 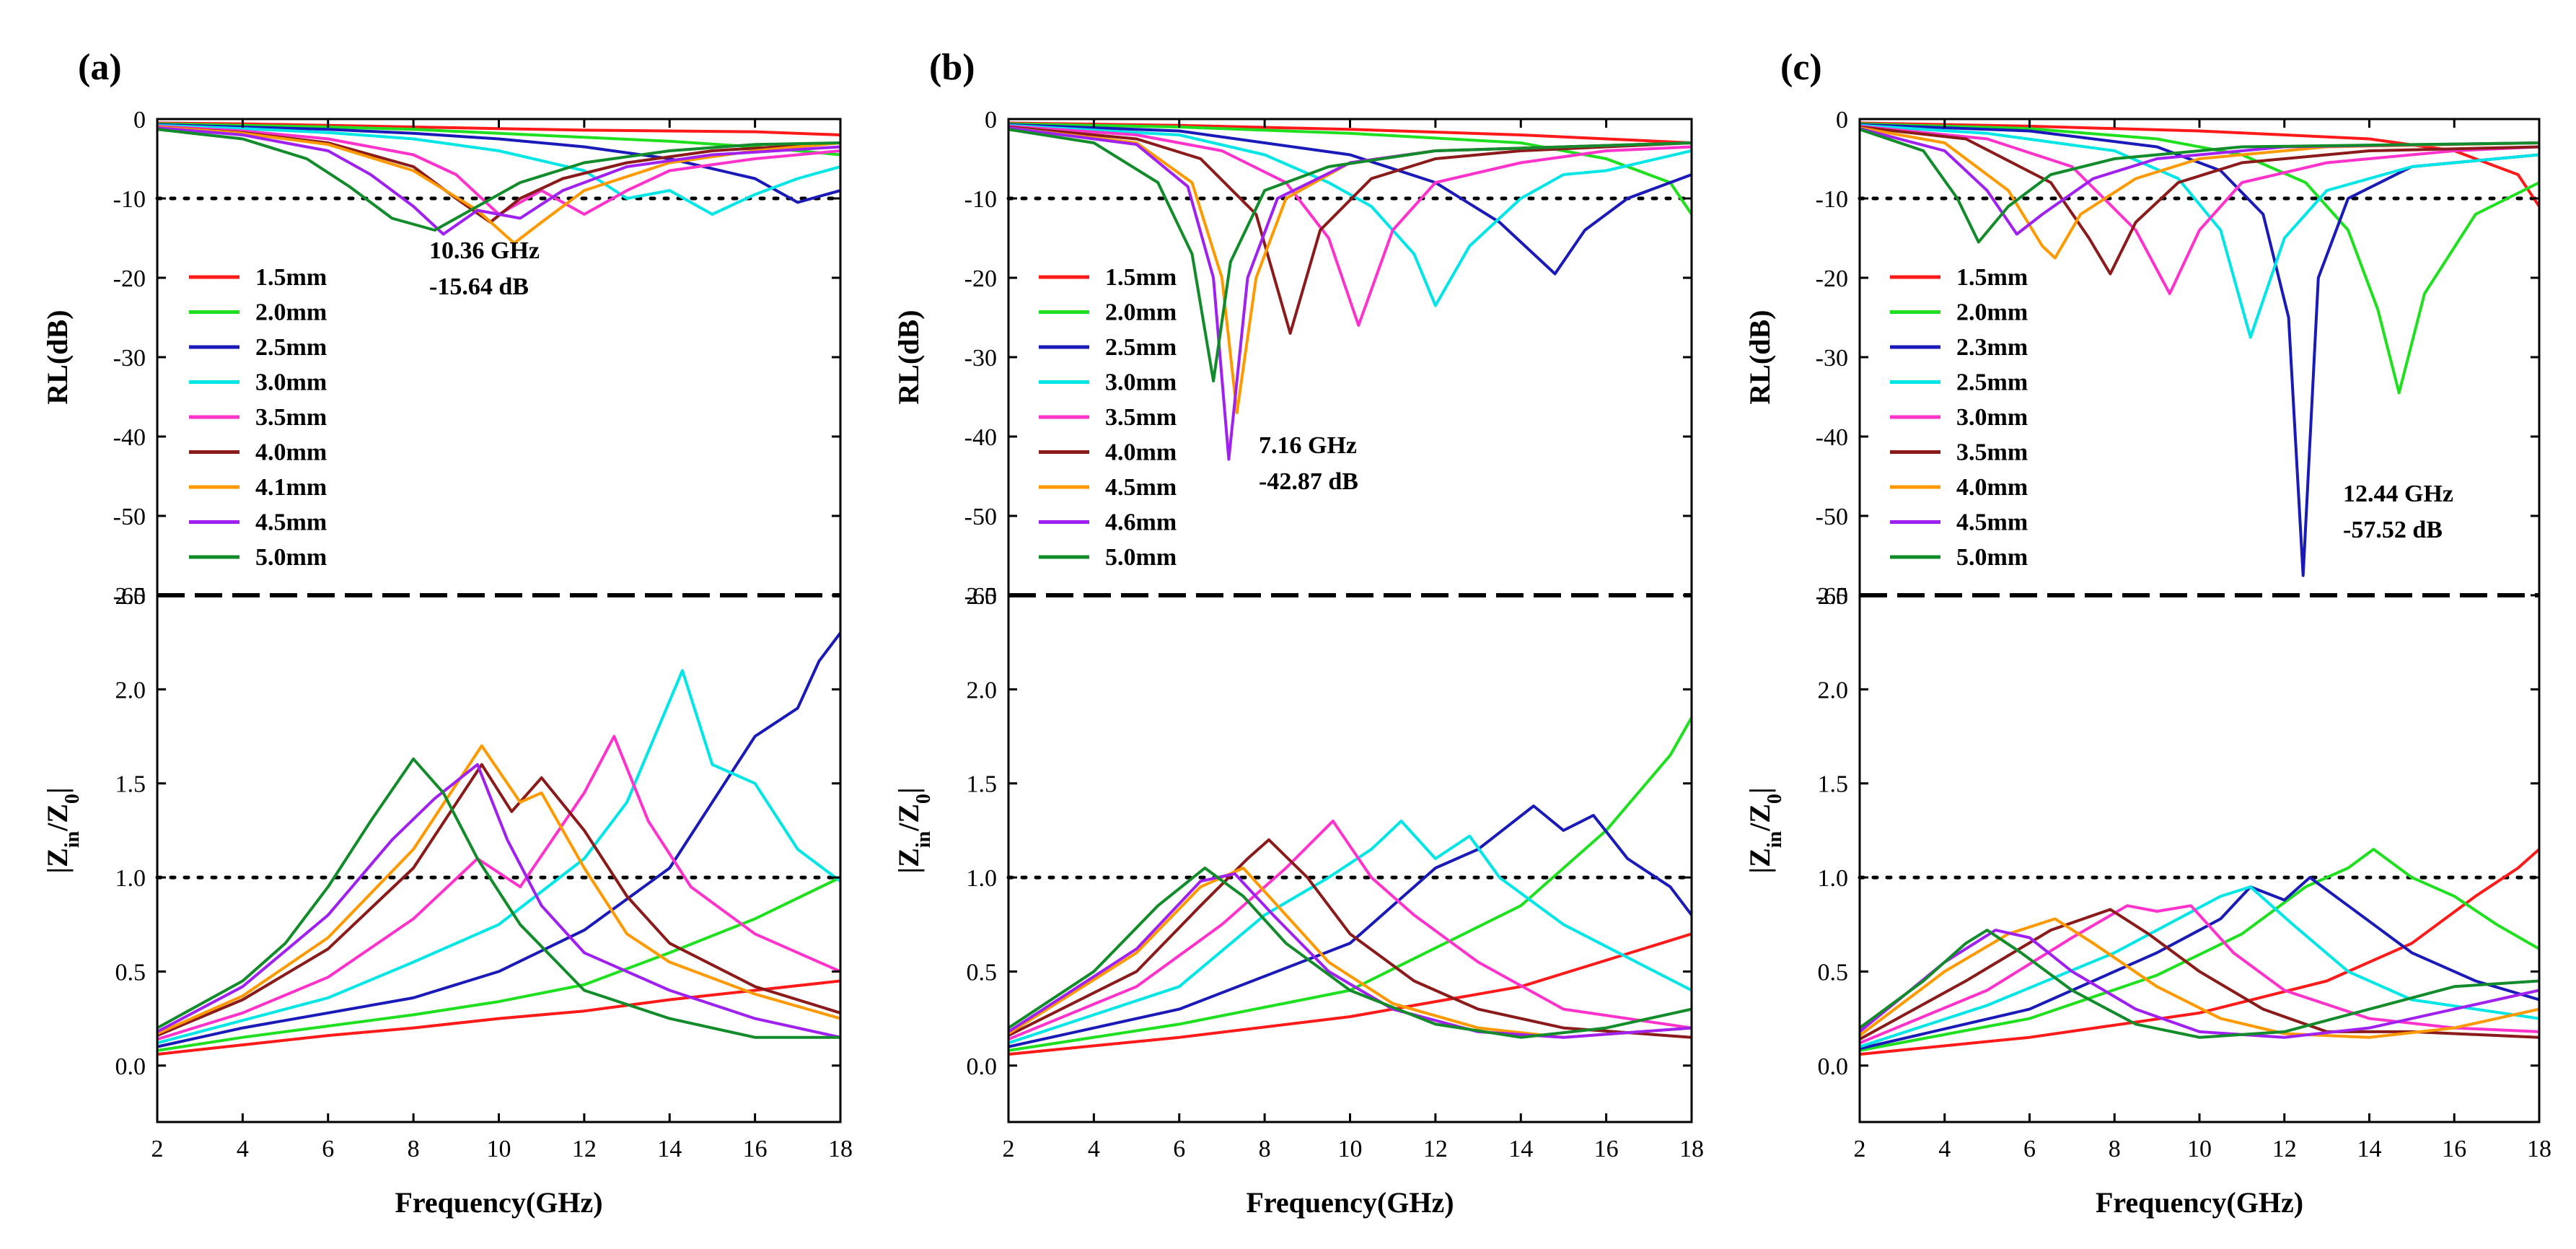 I want to click on rl-tick-label: -20, so click(x=129, y=279).